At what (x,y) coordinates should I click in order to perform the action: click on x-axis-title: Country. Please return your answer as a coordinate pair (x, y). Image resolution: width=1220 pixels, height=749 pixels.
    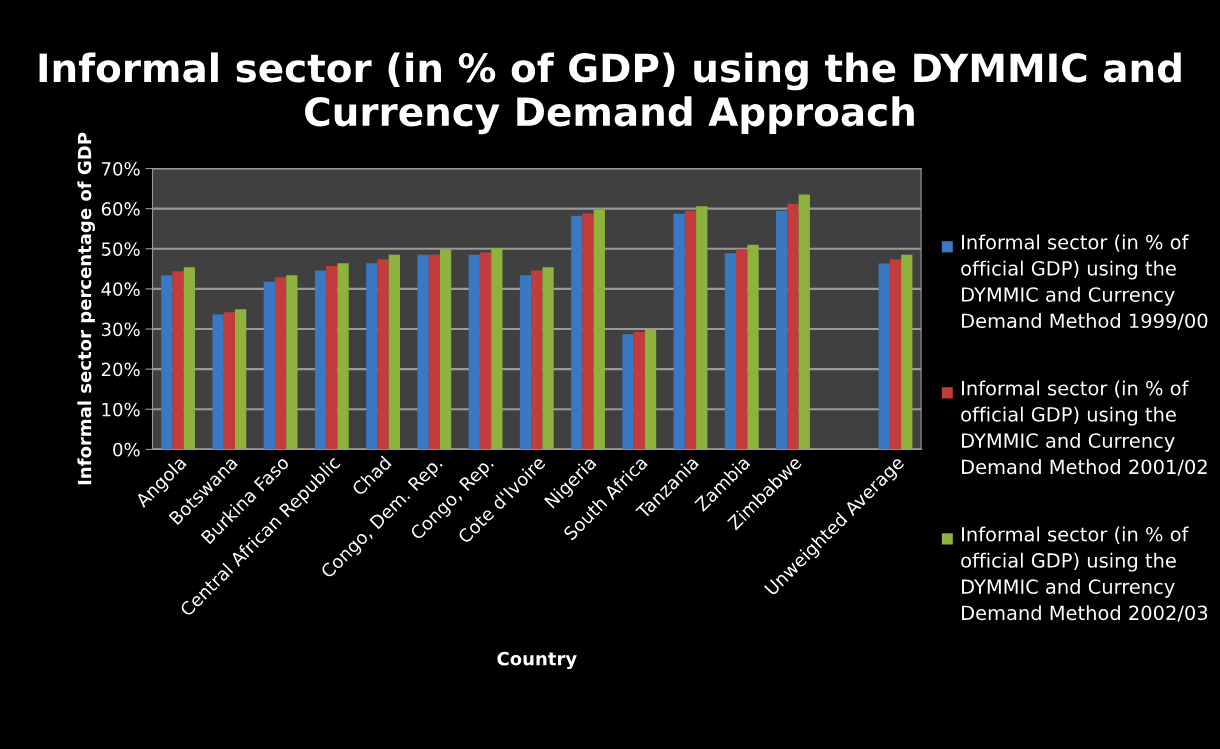
    Looking at the image, I should click on (537, 660).